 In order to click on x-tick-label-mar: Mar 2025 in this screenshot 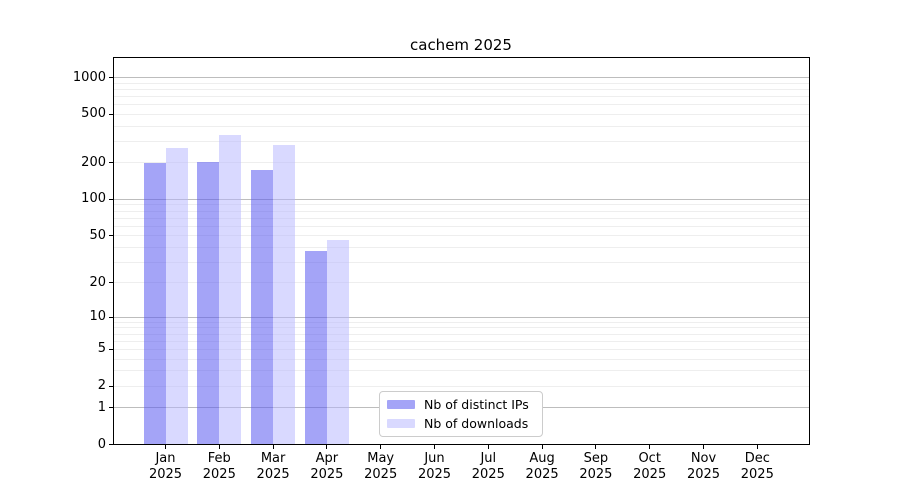, I will do `click(273, 467)`.